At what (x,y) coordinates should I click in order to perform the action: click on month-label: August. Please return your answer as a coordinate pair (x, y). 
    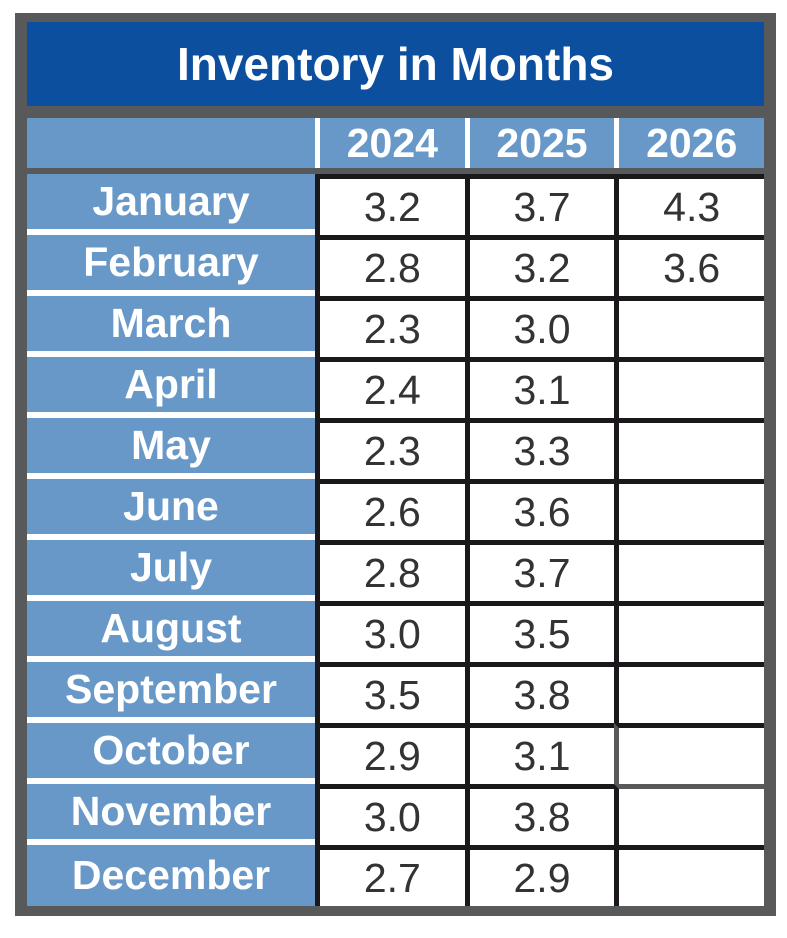
    Looking at the image, I should click on (171, 631).